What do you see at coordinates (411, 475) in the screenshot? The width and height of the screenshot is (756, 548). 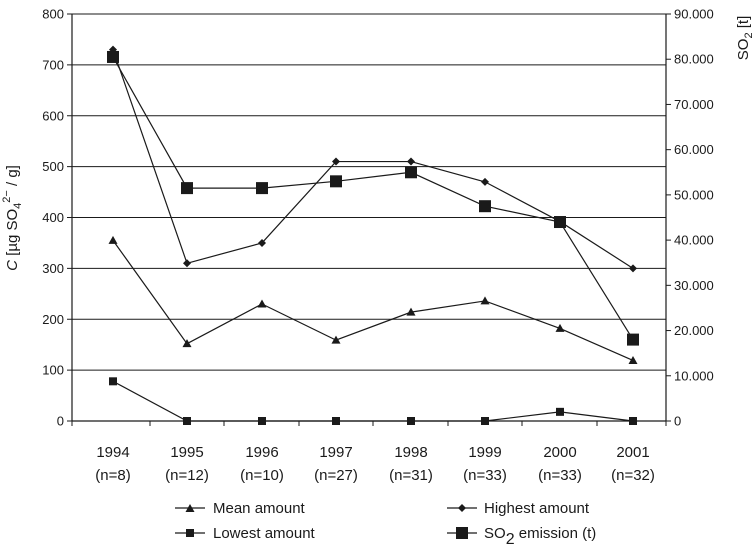 I see `x-tick-sublabel: (n=31)` at bounding box center [411, 475].